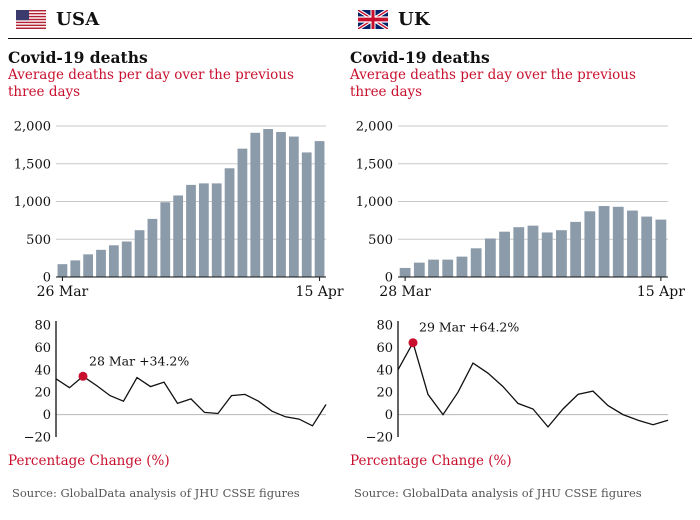  I want to click on annotation-label: 29 Mar +64.2%, so click(469, 327).